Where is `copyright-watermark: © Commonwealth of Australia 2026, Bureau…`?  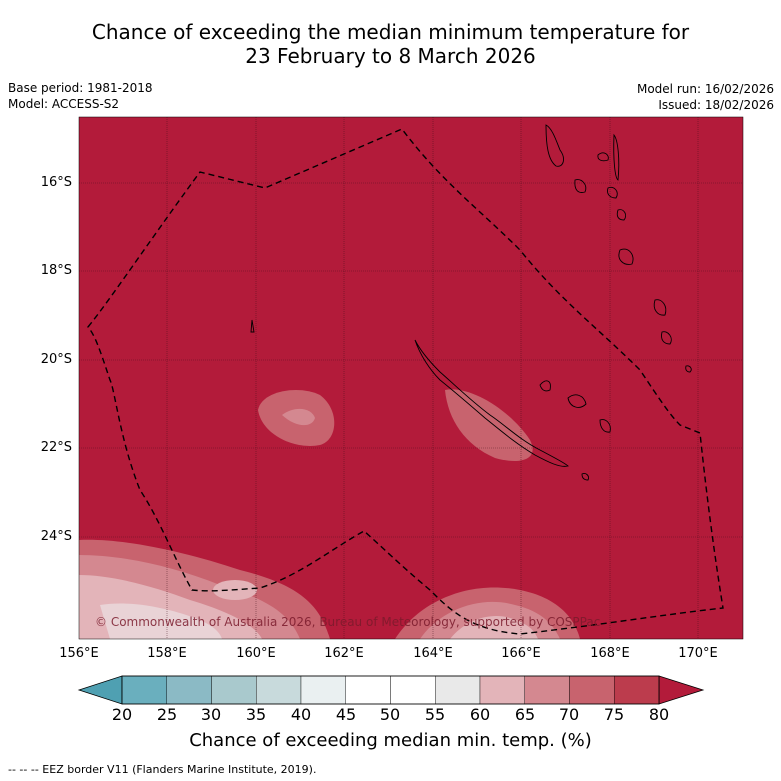 copyright-watermark: © Commonwealth of Australia 2026, Bureau… is located at coordinates (347, 622).